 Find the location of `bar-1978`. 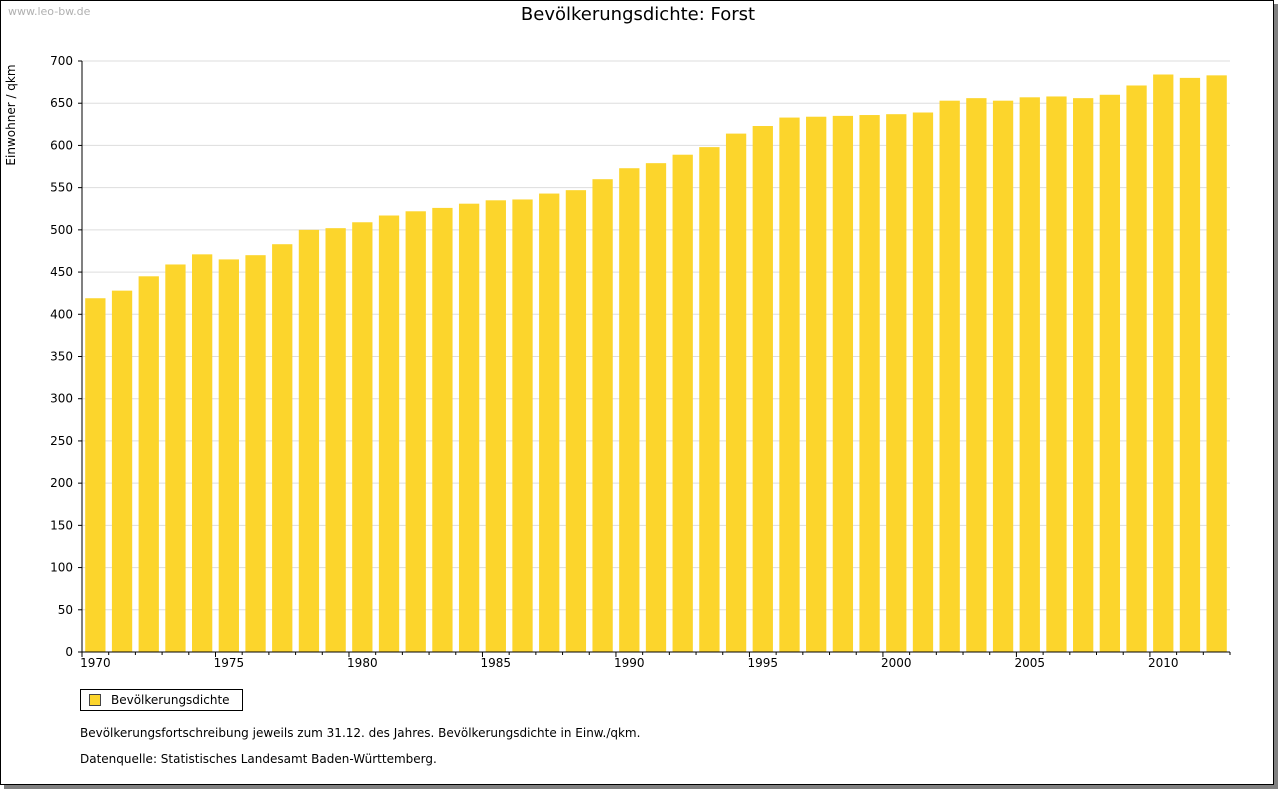

bar-1978 is located at coordinates (309, 440).